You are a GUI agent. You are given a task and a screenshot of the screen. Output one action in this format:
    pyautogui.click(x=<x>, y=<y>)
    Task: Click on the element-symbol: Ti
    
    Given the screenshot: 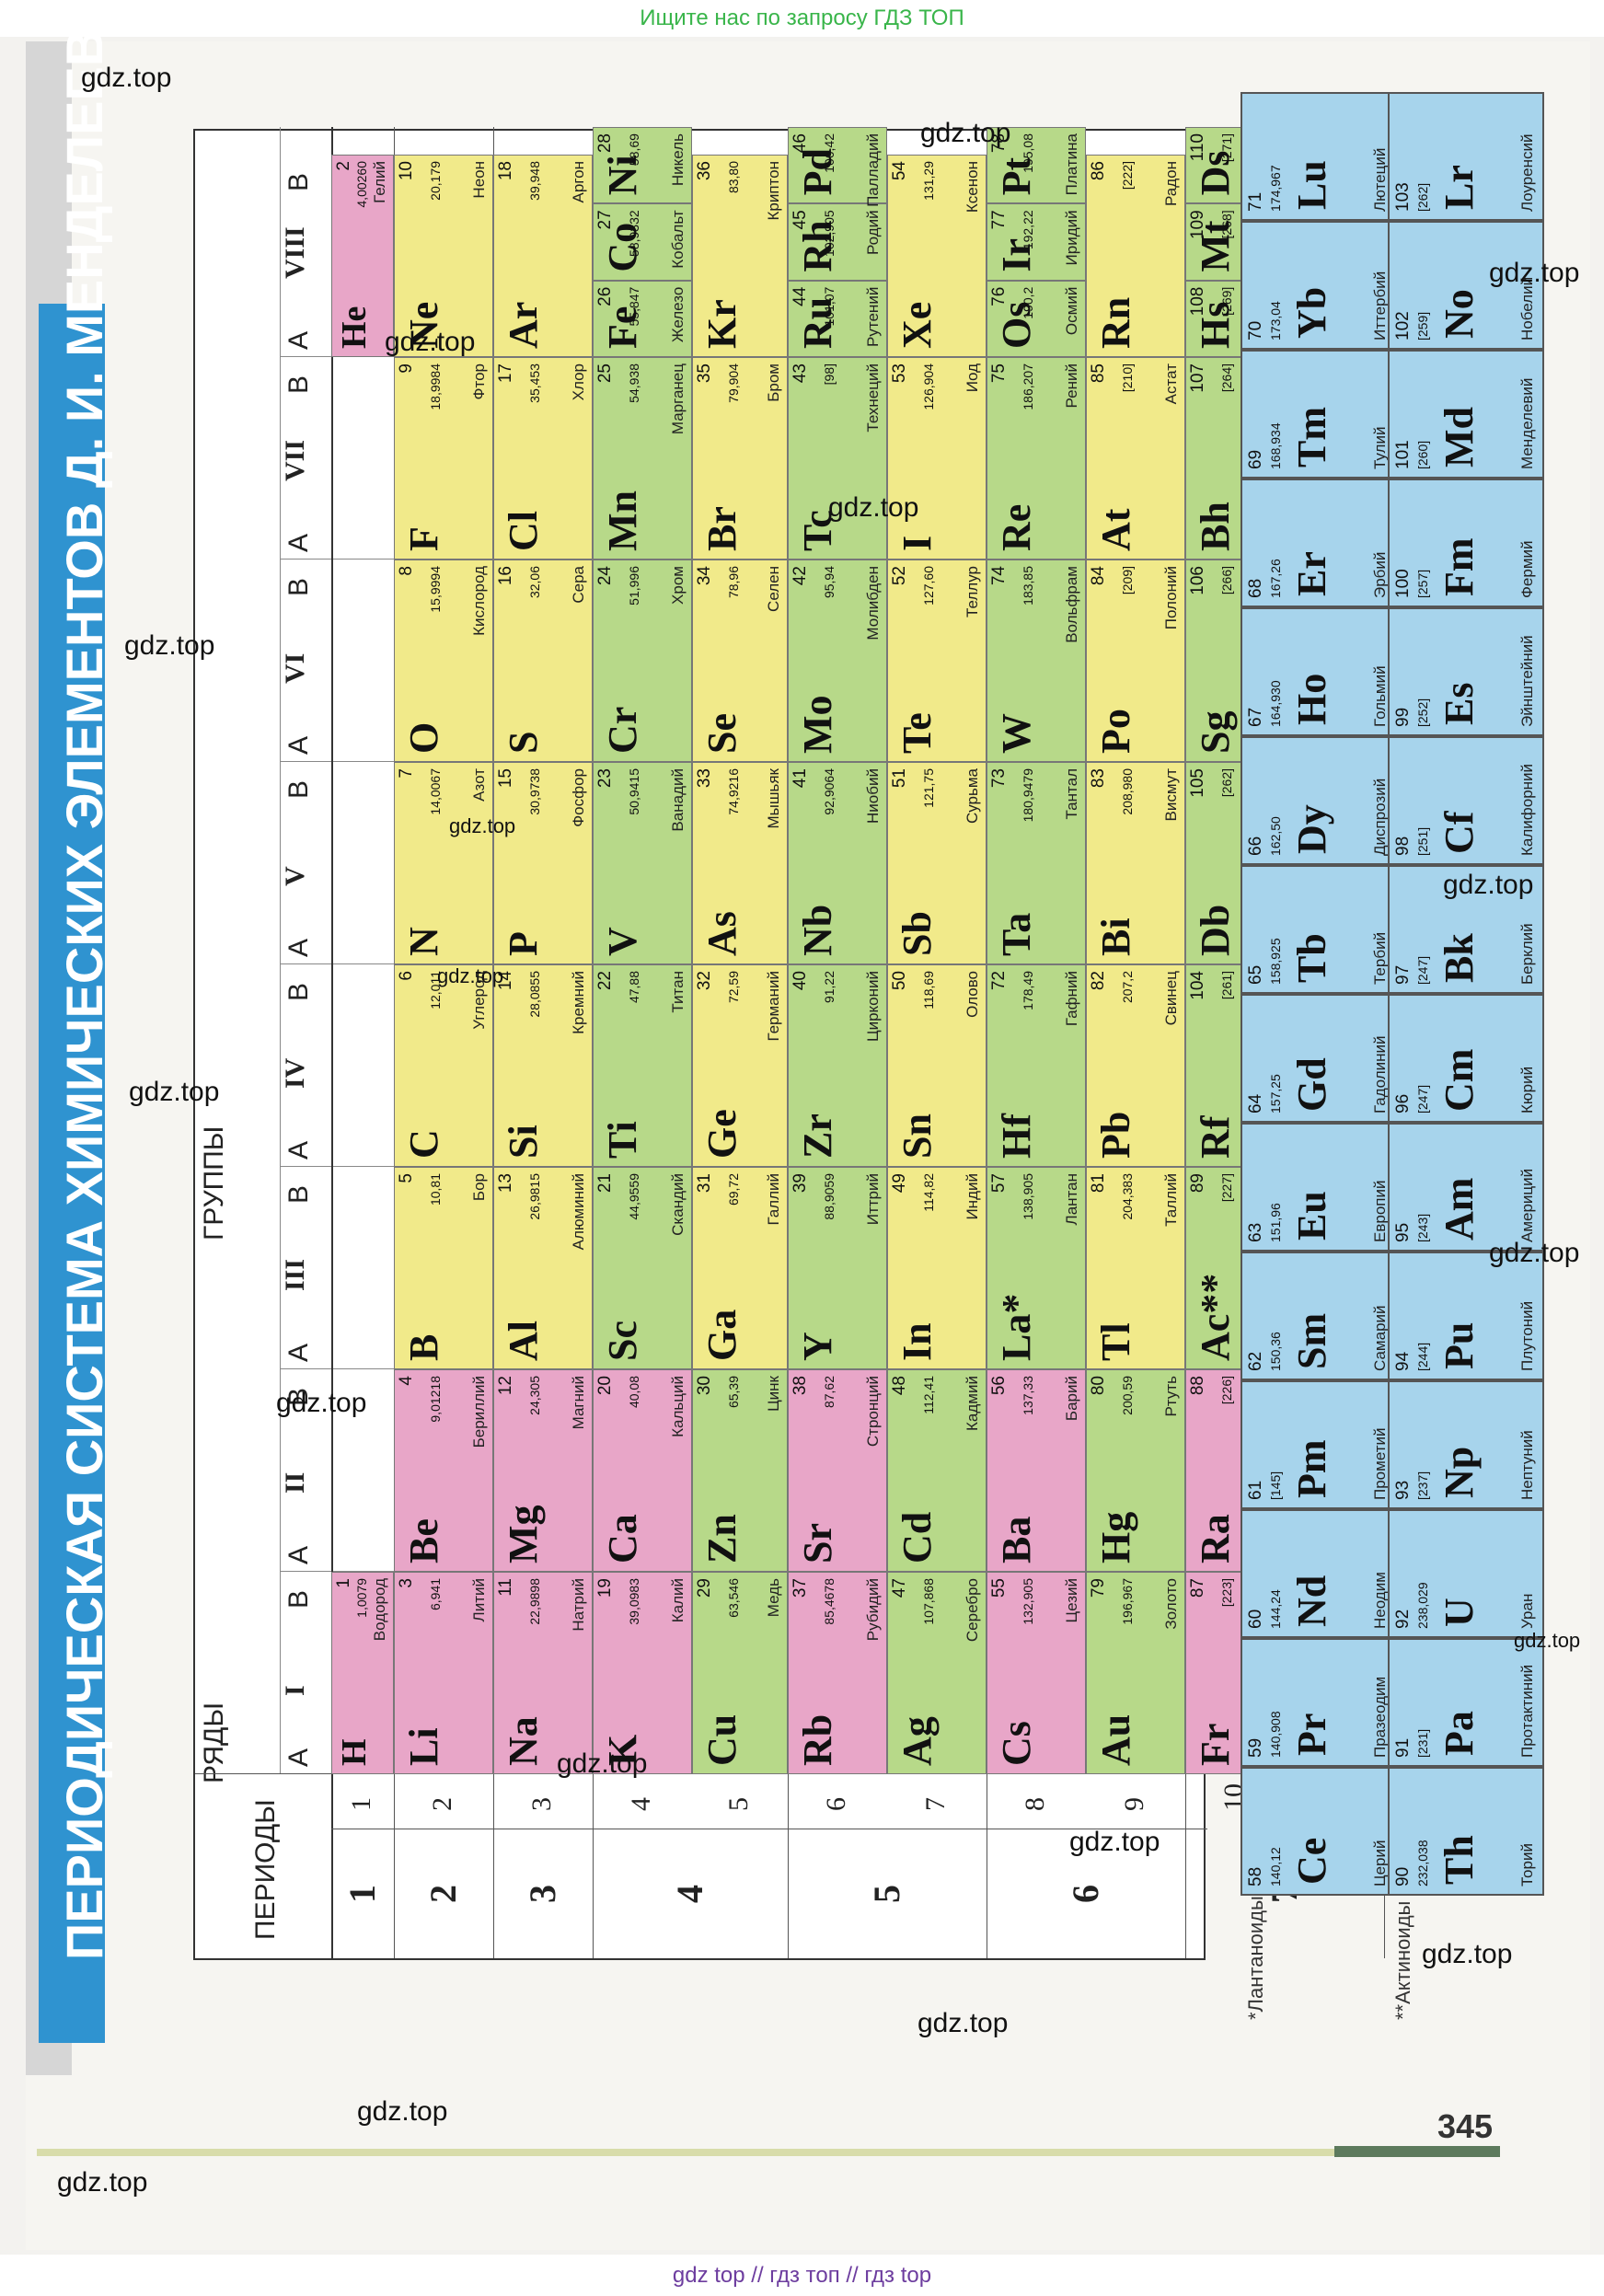 What is the action you would take?
    pyautogui.click(x=622, y=1140)
    